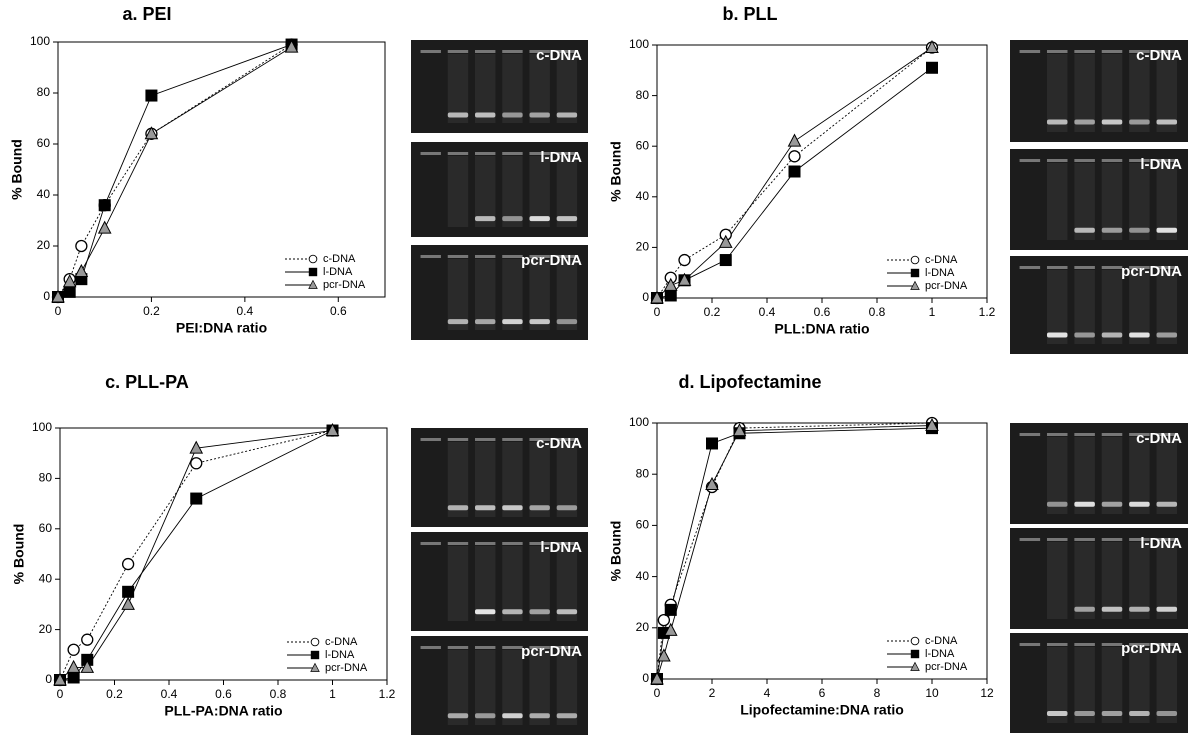  Describe the element at coordinates (146, 14) in the screenshot. I see `chart-title: a. PEI` at that location.